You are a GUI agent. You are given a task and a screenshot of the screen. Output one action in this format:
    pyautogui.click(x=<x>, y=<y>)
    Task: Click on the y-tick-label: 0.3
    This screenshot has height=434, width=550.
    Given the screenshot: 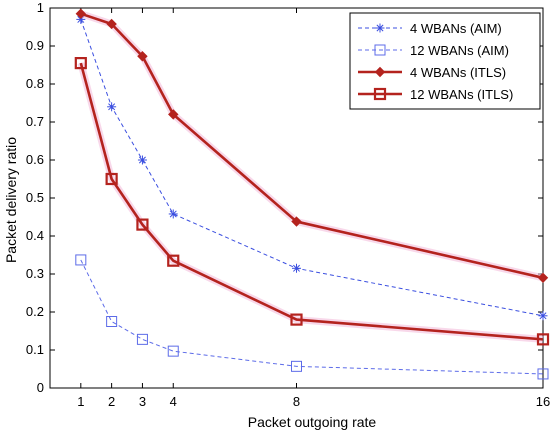 What is the action you would take?
    pyautogui.click(x=35, y=273)
    